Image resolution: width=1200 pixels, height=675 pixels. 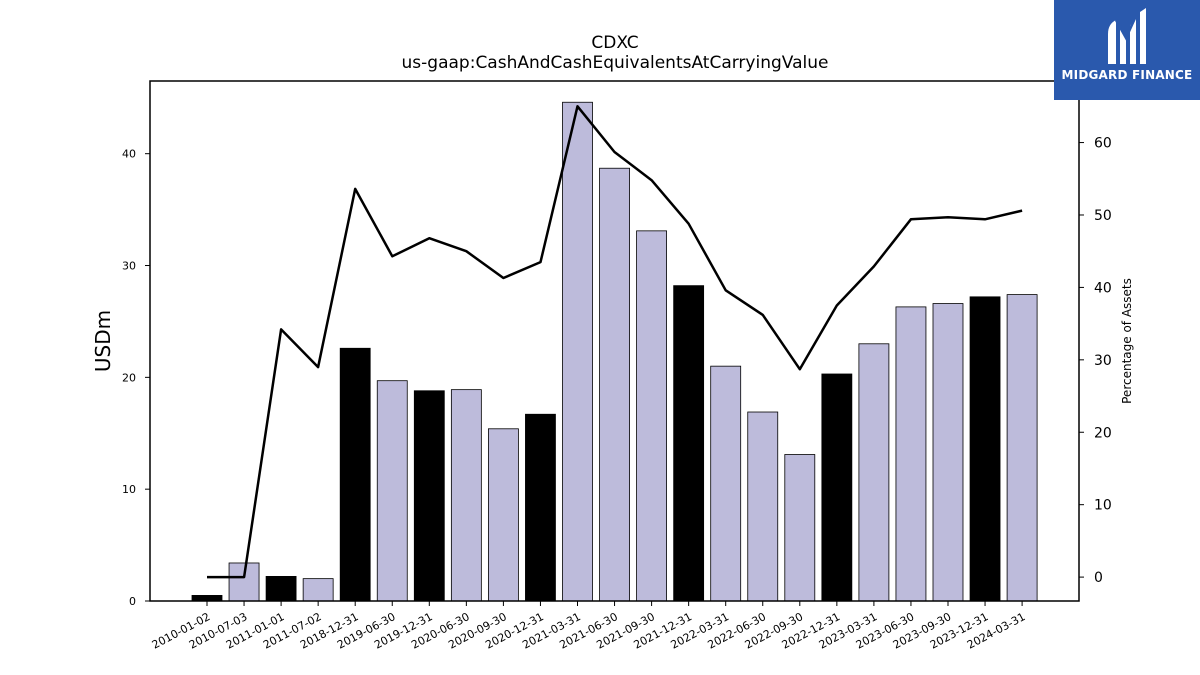 What do you see at coordinates (1127, 75) in the screenshot?
I see `logo-text: MIDGARD FINANCE` at bounding box center [1127, 75].